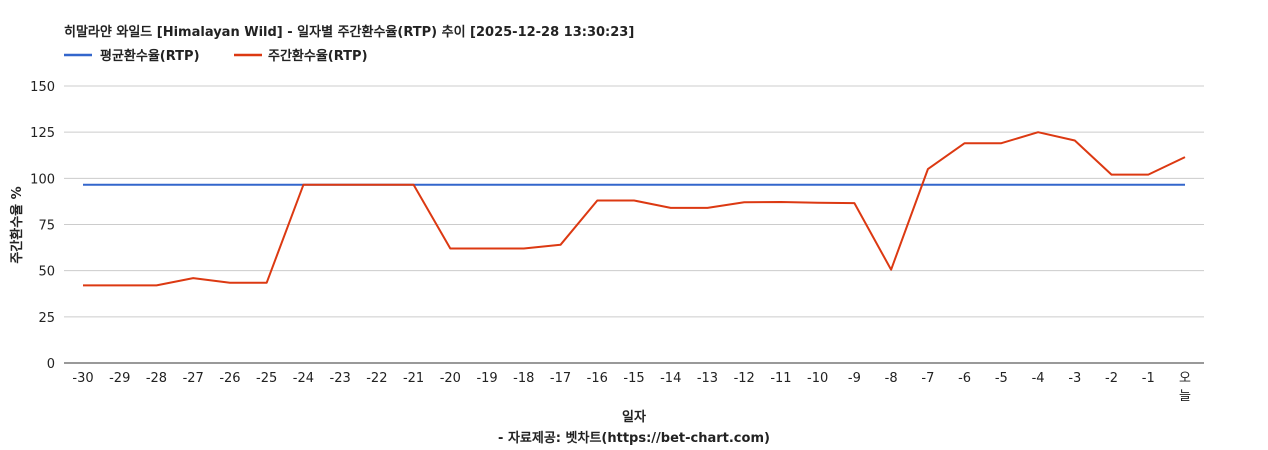 This screenshot has width=1268, height=450. Describe the element at coordinates (150, 56) in the screenshot. I see `legend-label-average: 평균환수율(RTP)` at that location.